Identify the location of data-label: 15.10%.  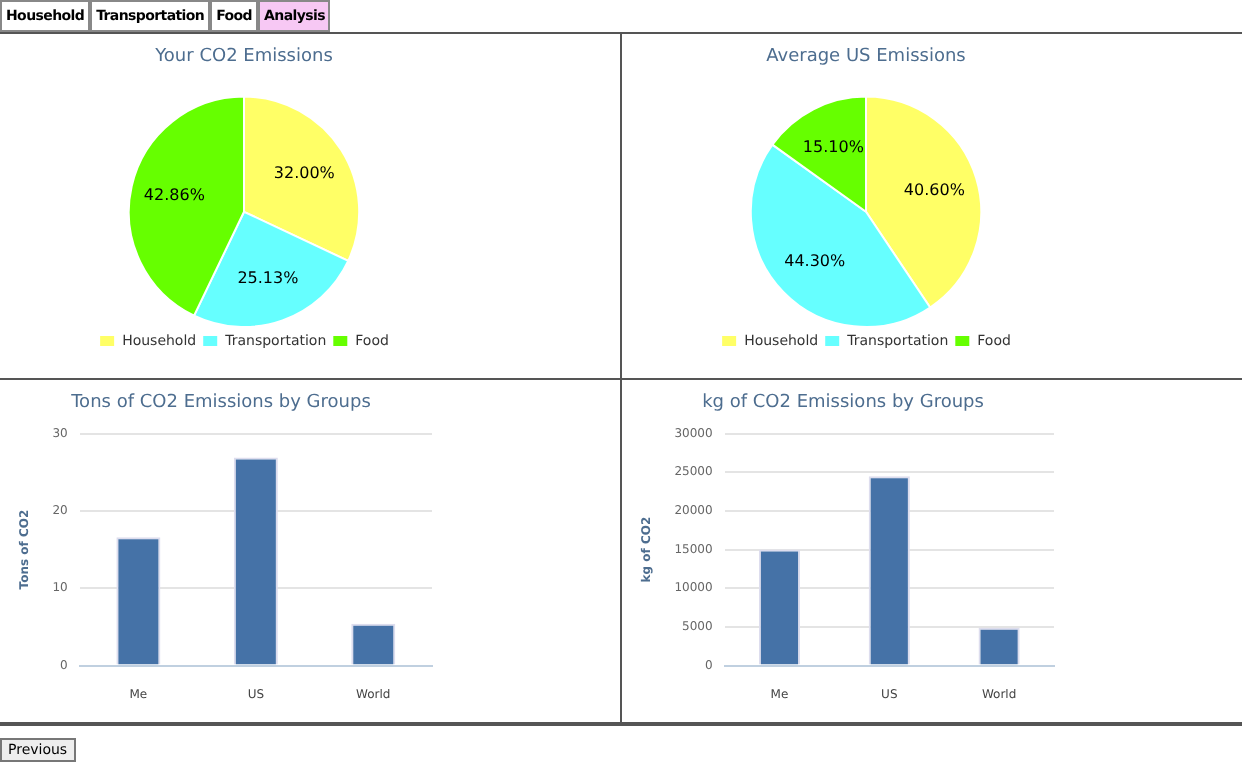
(833, 147).